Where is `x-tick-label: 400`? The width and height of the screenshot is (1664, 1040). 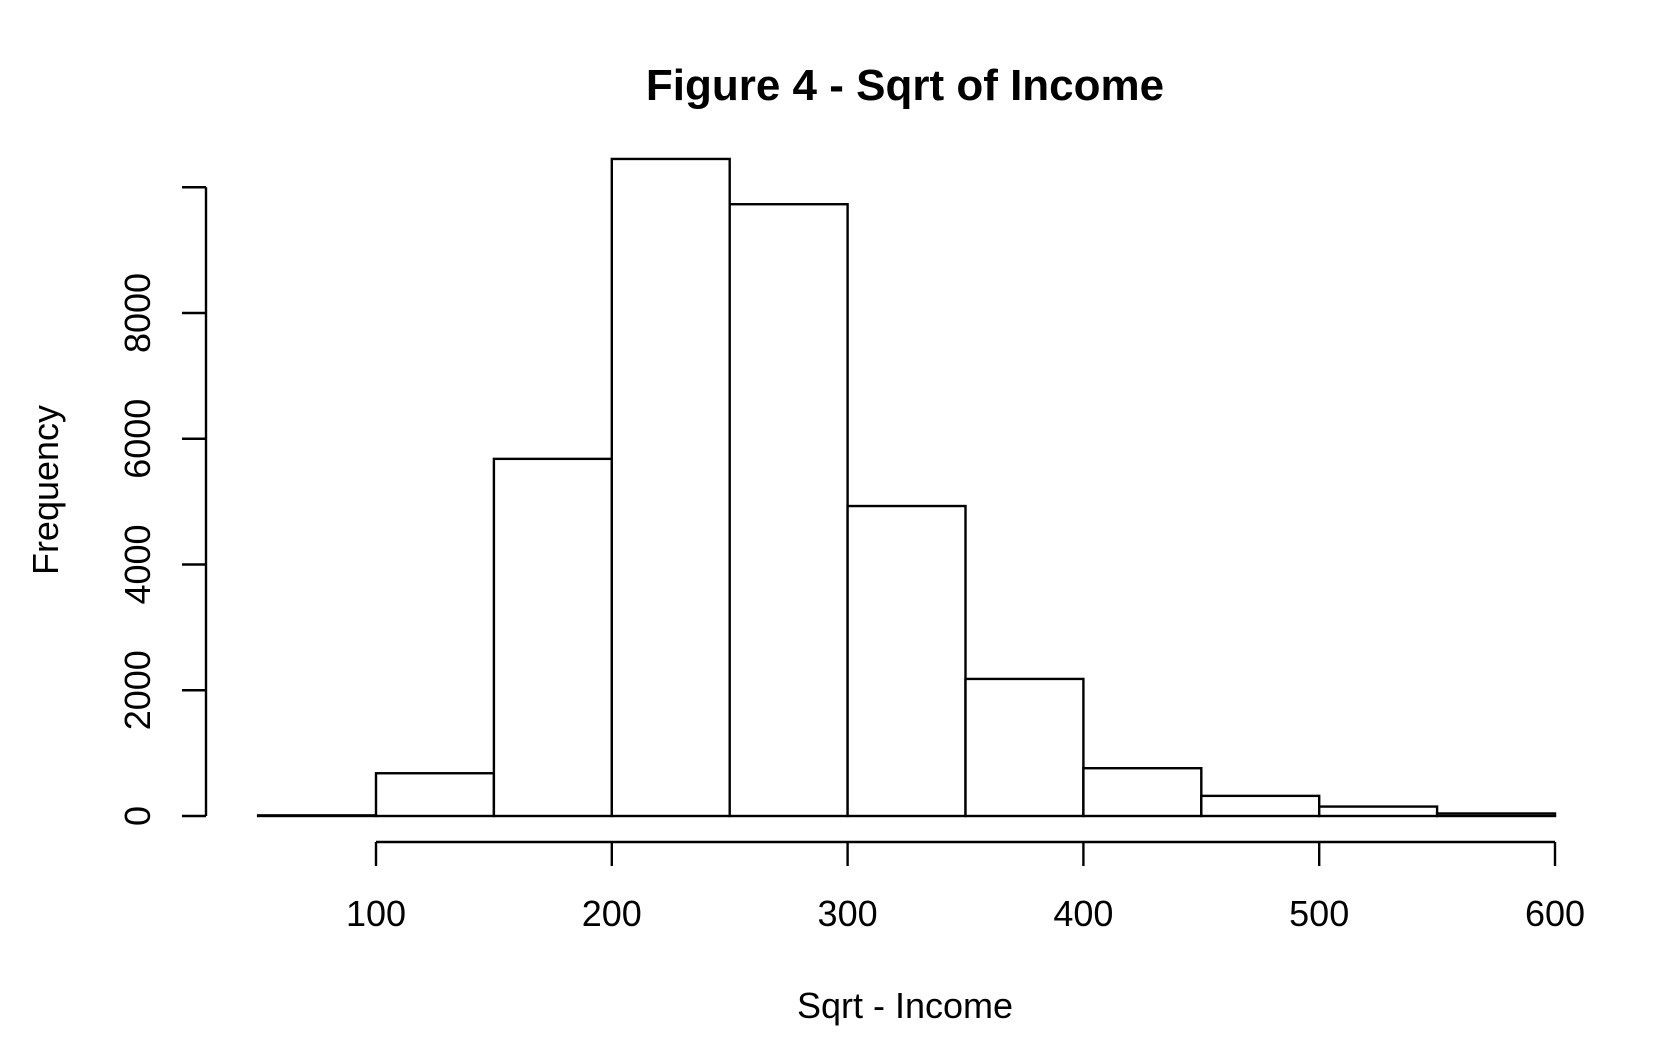 x-tick-label: 400 is located at coordinates (1083, 913).